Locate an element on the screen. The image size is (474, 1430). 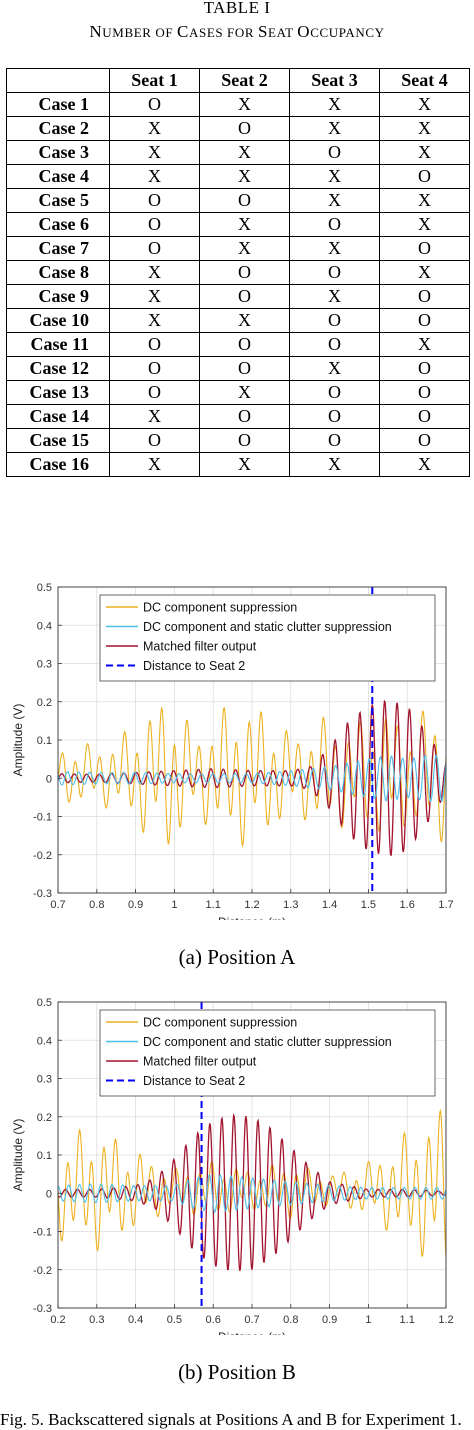
caption-position-a: (a) Position A is located at coordinates (237, 957).